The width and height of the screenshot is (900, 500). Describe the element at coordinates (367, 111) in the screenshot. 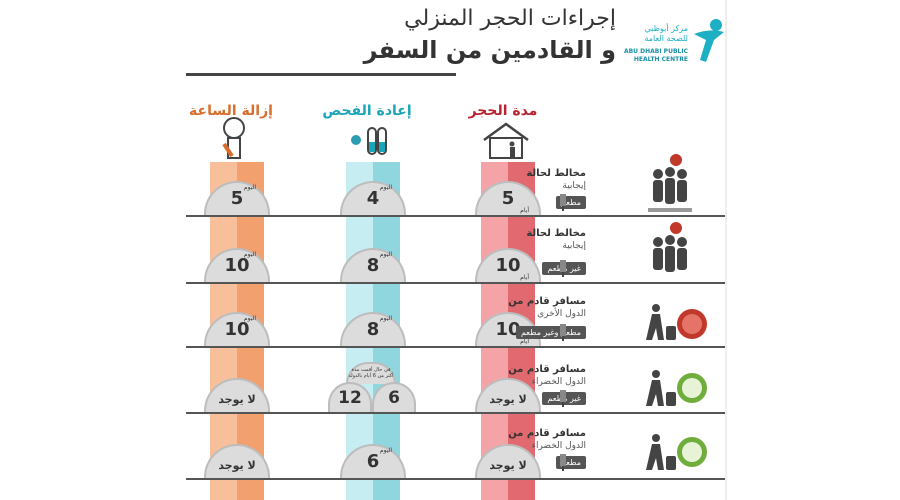

I see `column-header-retest: إعادة الفحص` at that location.